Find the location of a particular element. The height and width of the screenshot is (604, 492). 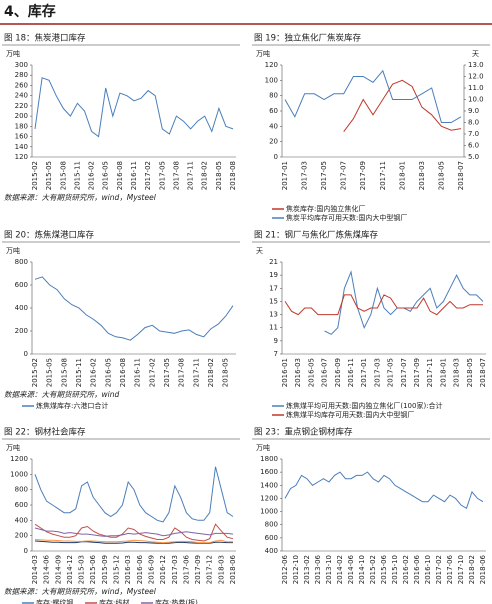

x-tick-label: 2017-03 is located at coordinates (175, 569).